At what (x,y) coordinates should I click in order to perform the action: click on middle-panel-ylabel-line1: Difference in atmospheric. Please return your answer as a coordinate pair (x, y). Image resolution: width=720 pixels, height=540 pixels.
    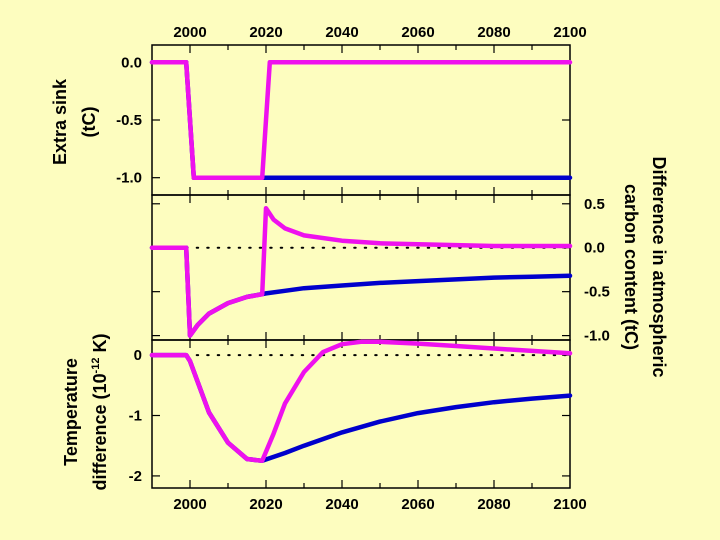
    Looking at the image, I should click on (659, 266).